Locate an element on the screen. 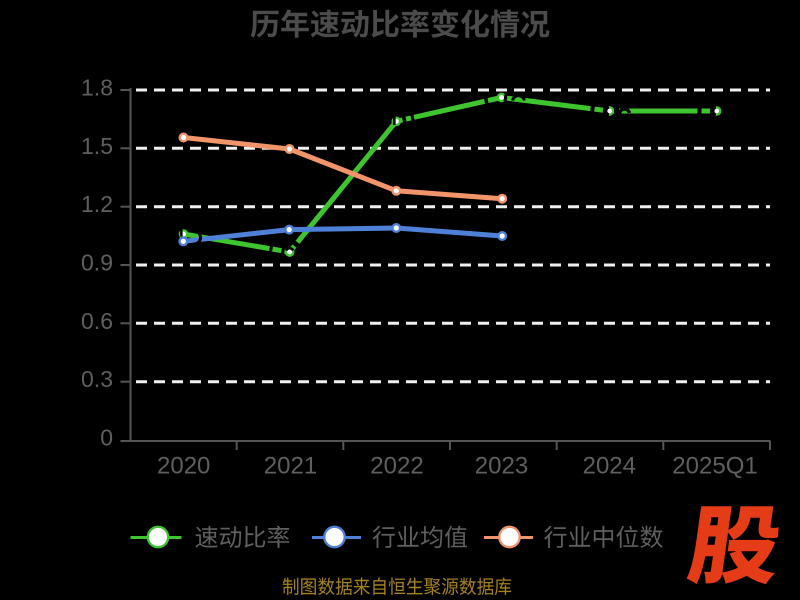 Image resolution: width=800 pixels, height=600 pixels. svg-text: 0.6 is located at coordinates (97, 321).